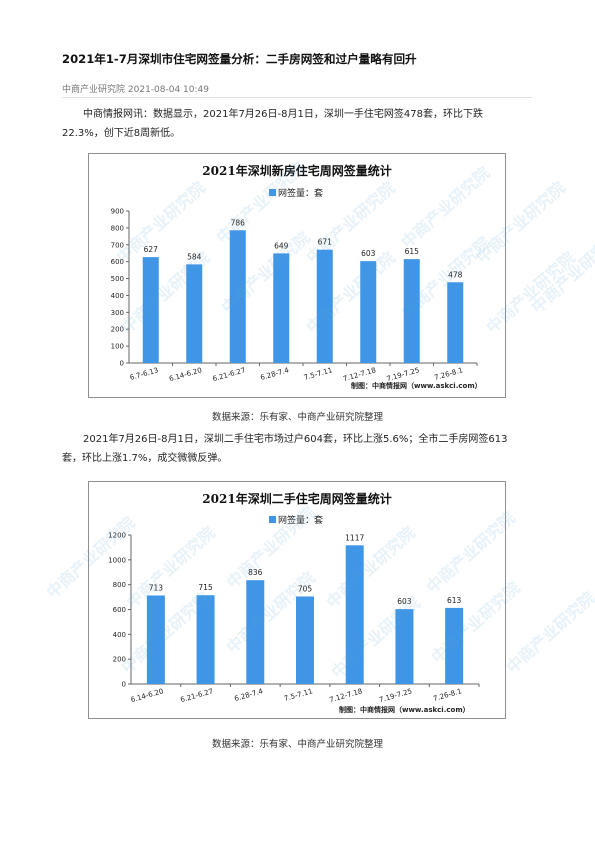 The image size is (595, 842). What do you see at coordinates (117, 245) in the screenshot?
I see `y-tick-label: 700` at bounding box center [117, 245].